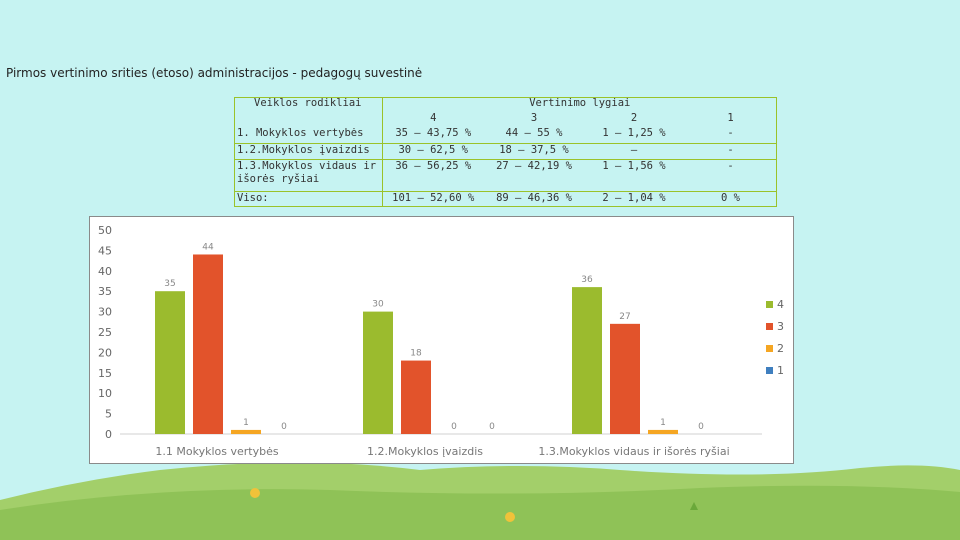 This screenshot has height=540, width=960. What do you see at coordinates (731, 198) in the screenshot?
I see `table-cell: 0 %` at bounding box center [731, 198].